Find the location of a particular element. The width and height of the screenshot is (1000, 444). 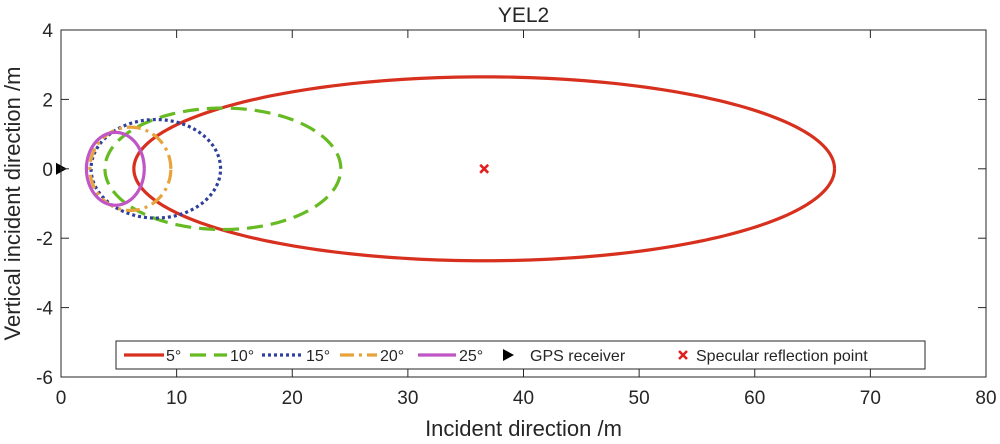

chart-title: YEL2 is located at coordinates (523, 15).